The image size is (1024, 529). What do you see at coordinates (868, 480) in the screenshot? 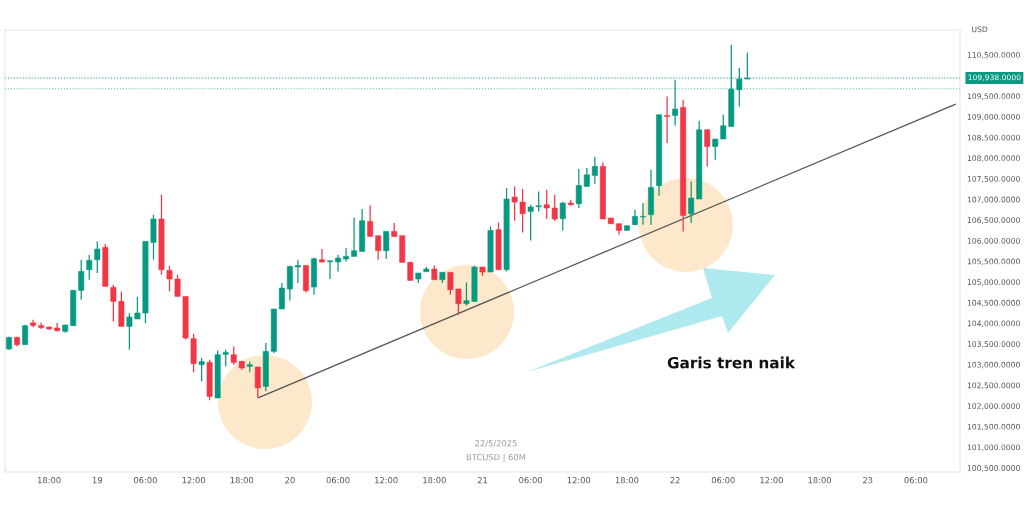
I see `x-tick-label: 23` at bounding box center [868, 480].